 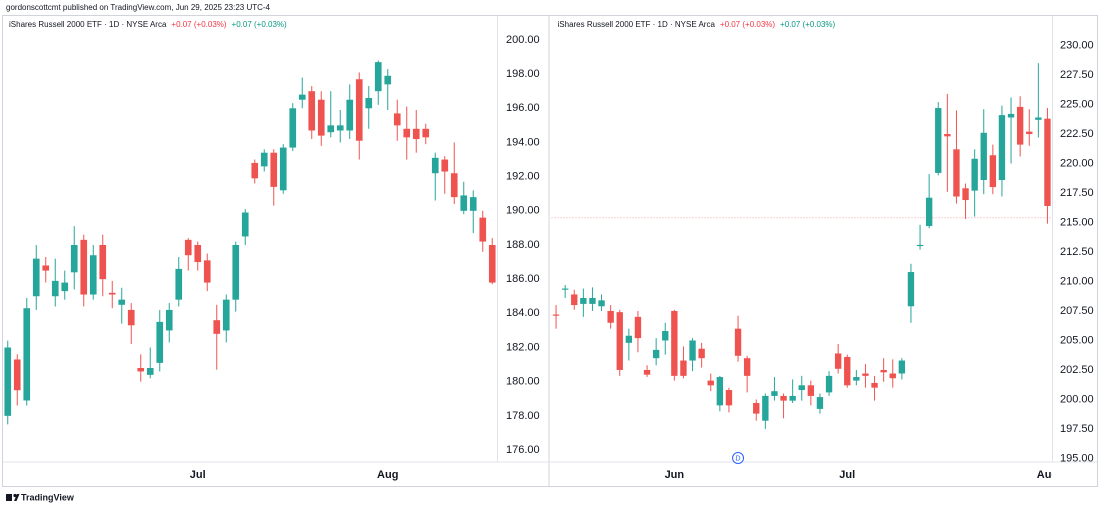 I want to click on y-tick-label: 196.00, so click(x=523, y=108).